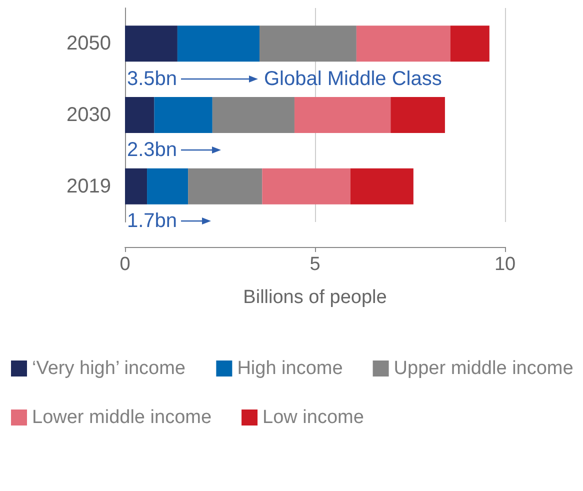 The height and width of the screenshot is (491, 583). I want to click on annotation: Global Middle Class, so click(353, 78).